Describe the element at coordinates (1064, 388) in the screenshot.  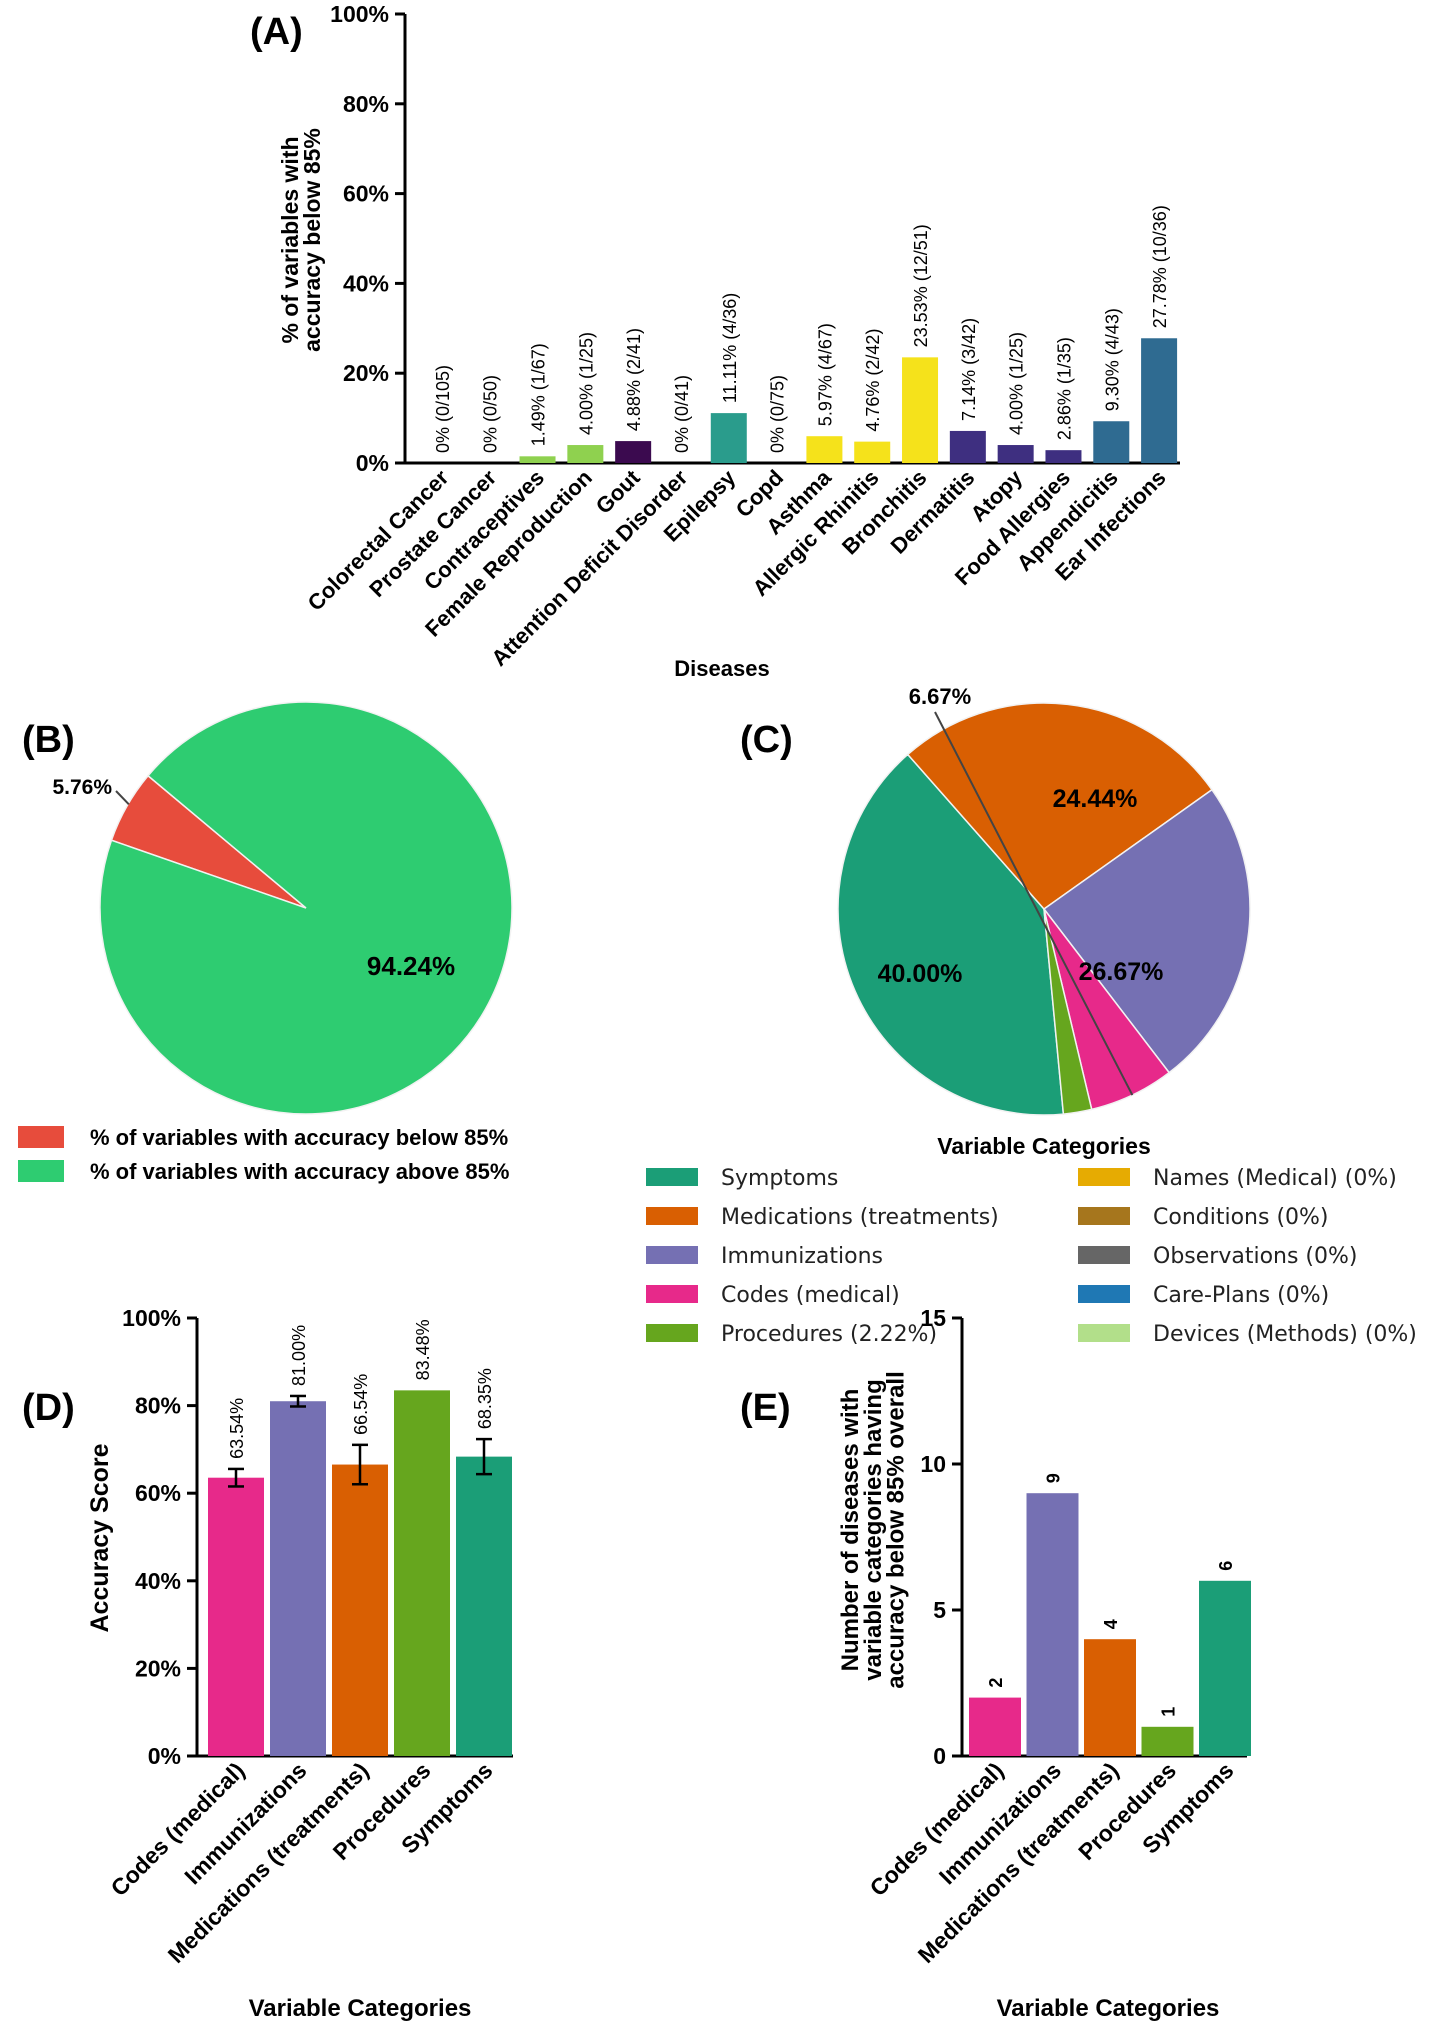
I see `data-label: 2.86% (1/35)` at that location.